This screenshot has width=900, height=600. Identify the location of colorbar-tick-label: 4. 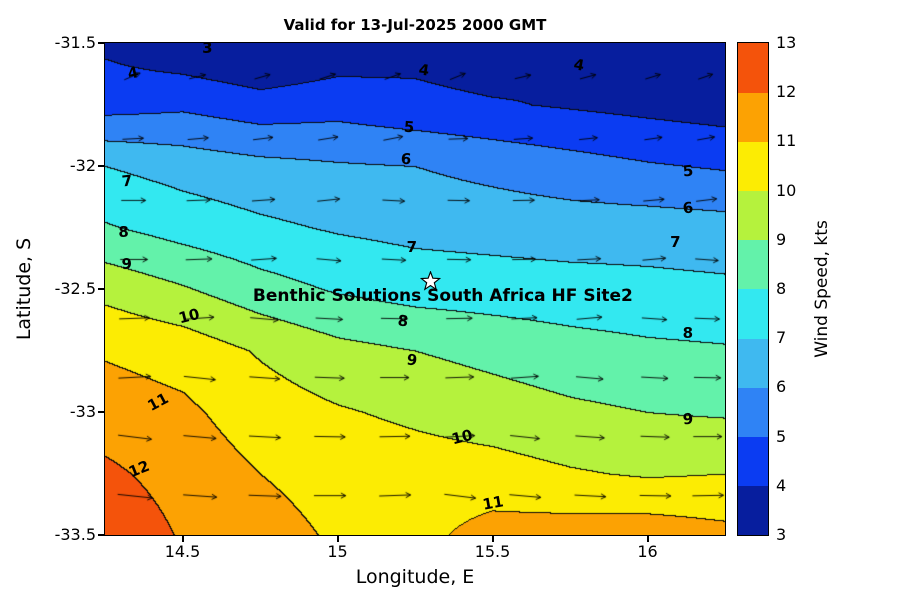
(781, 485).